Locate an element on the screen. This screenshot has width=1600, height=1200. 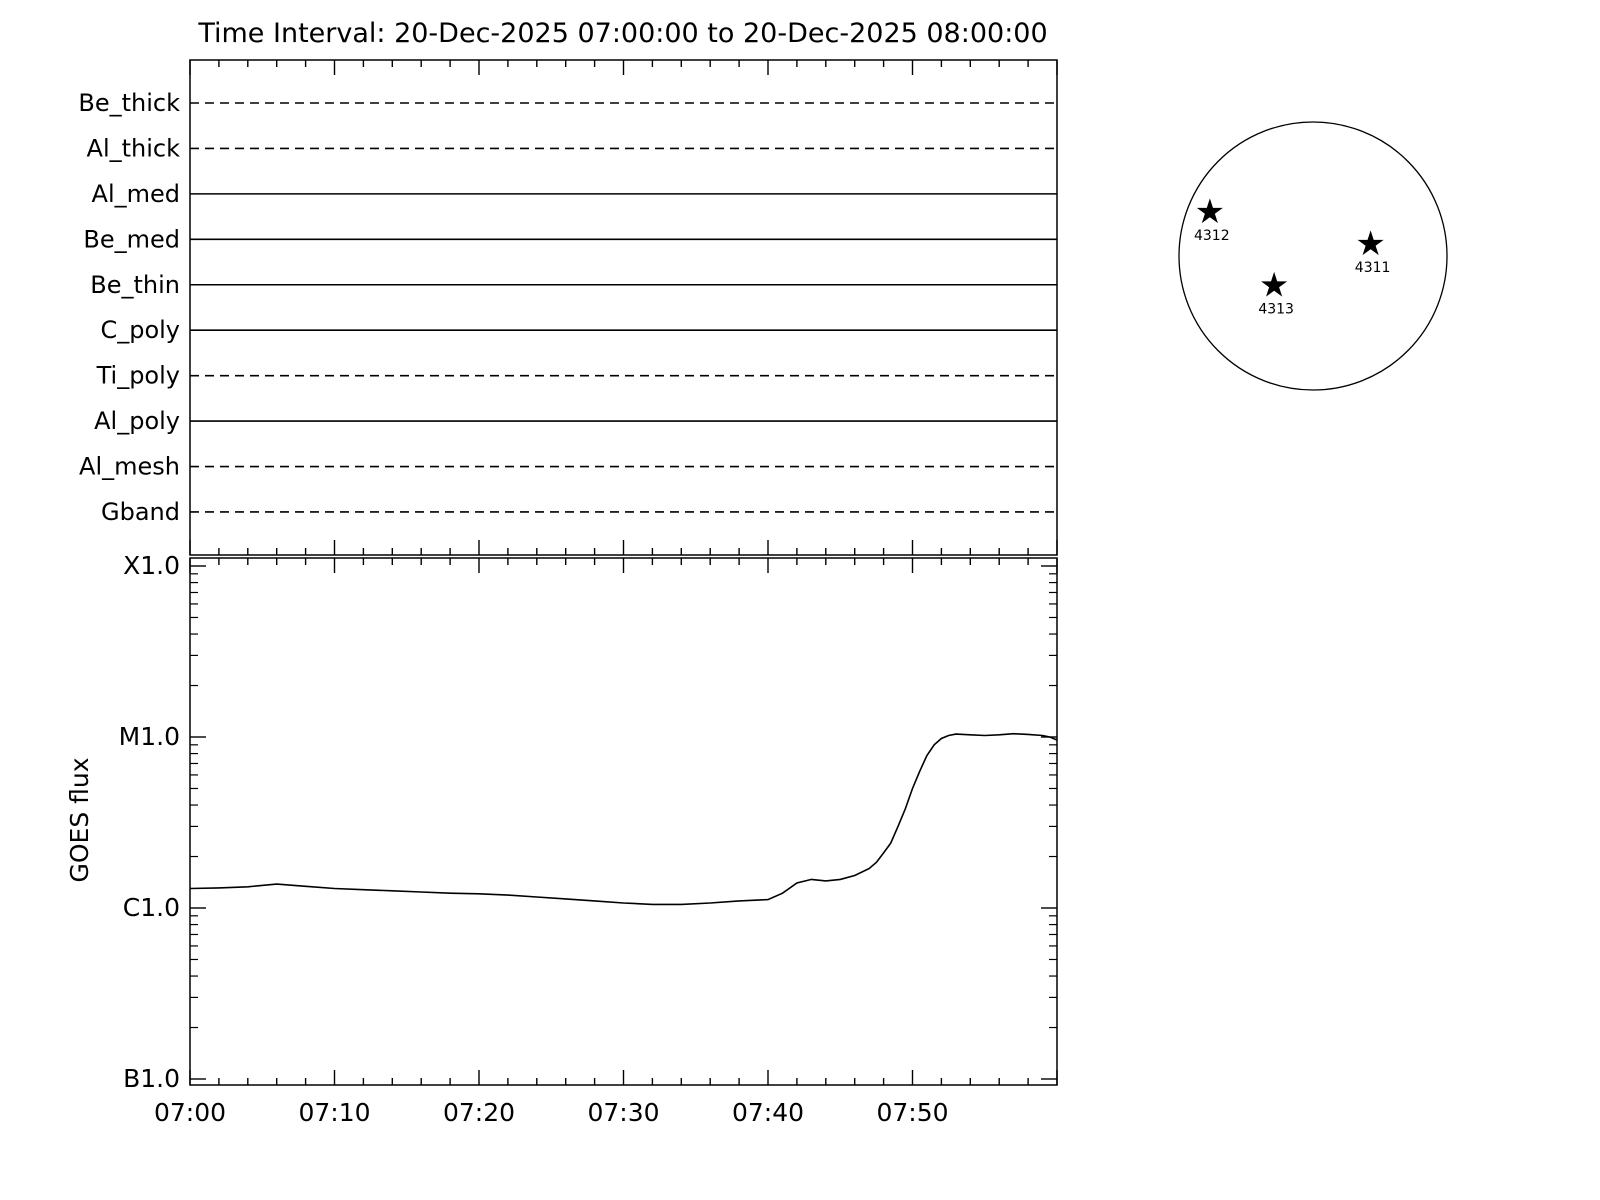
filter-label: Al_med is located at coordinates (136, 194).